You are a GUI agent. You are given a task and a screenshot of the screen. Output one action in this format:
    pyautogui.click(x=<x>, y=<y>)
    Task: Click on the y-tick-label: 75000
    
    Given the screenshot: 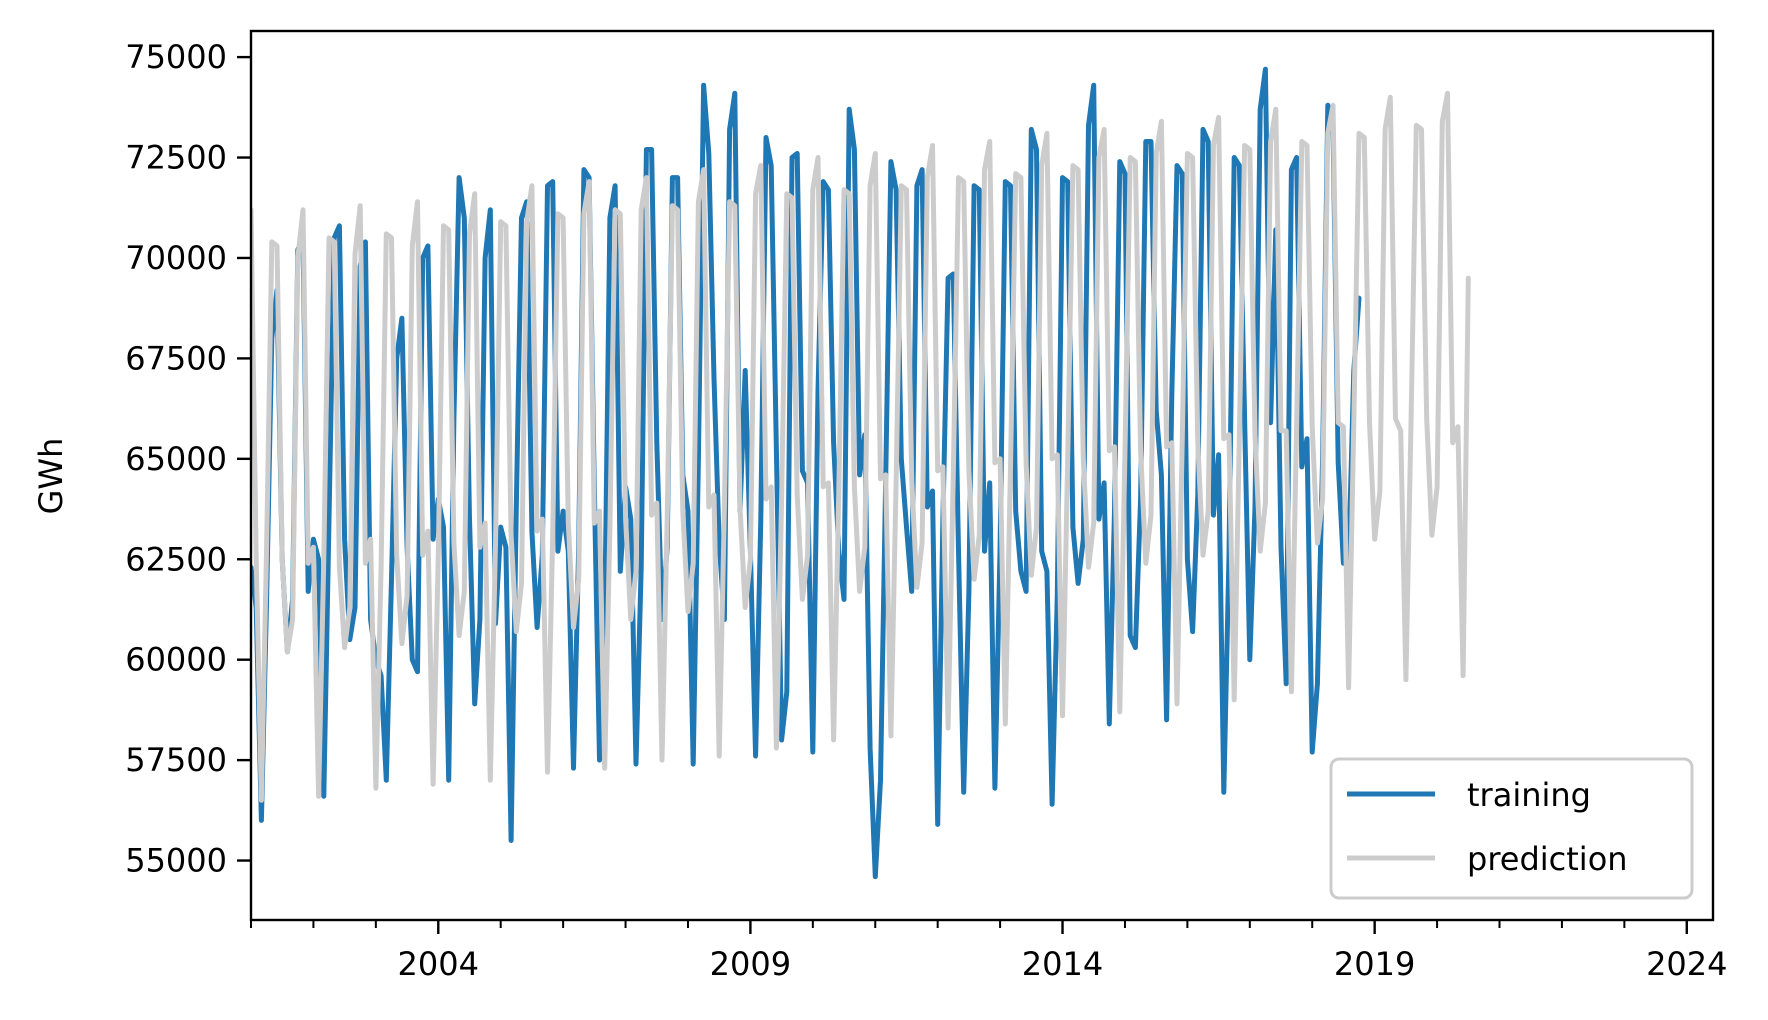 What is the action you would take?
    pyautogui.click(x=176, y=57)
    